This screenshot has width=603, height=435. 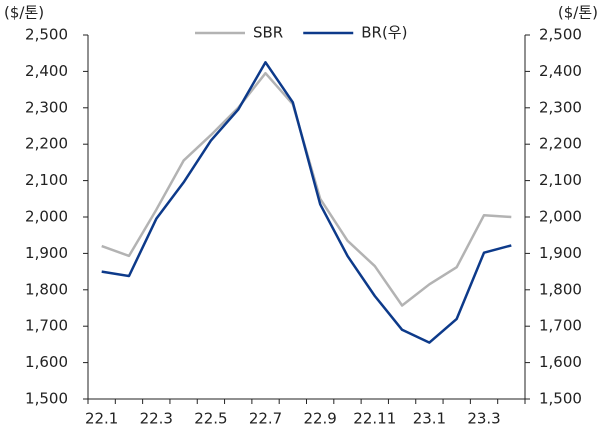 What do you see at coordinates (560, 399) in the screenshot?
I see `y2-tick-label: 1,500` at bounding box center [560, 399].